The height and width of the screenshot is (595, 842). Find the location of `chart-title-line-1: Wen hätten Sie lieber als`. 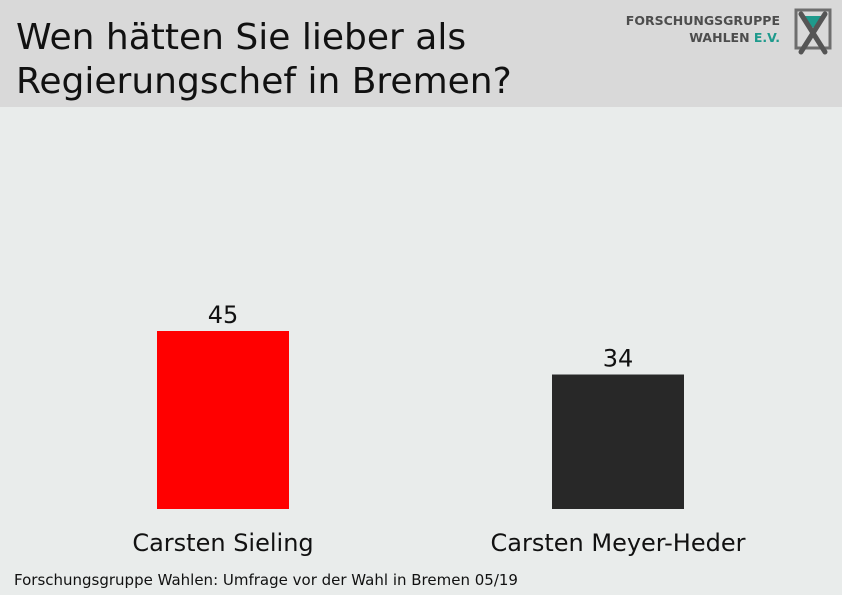

chart-title-line-1: Wen hätten Sie lieber als is located at coordinates (241, 37).